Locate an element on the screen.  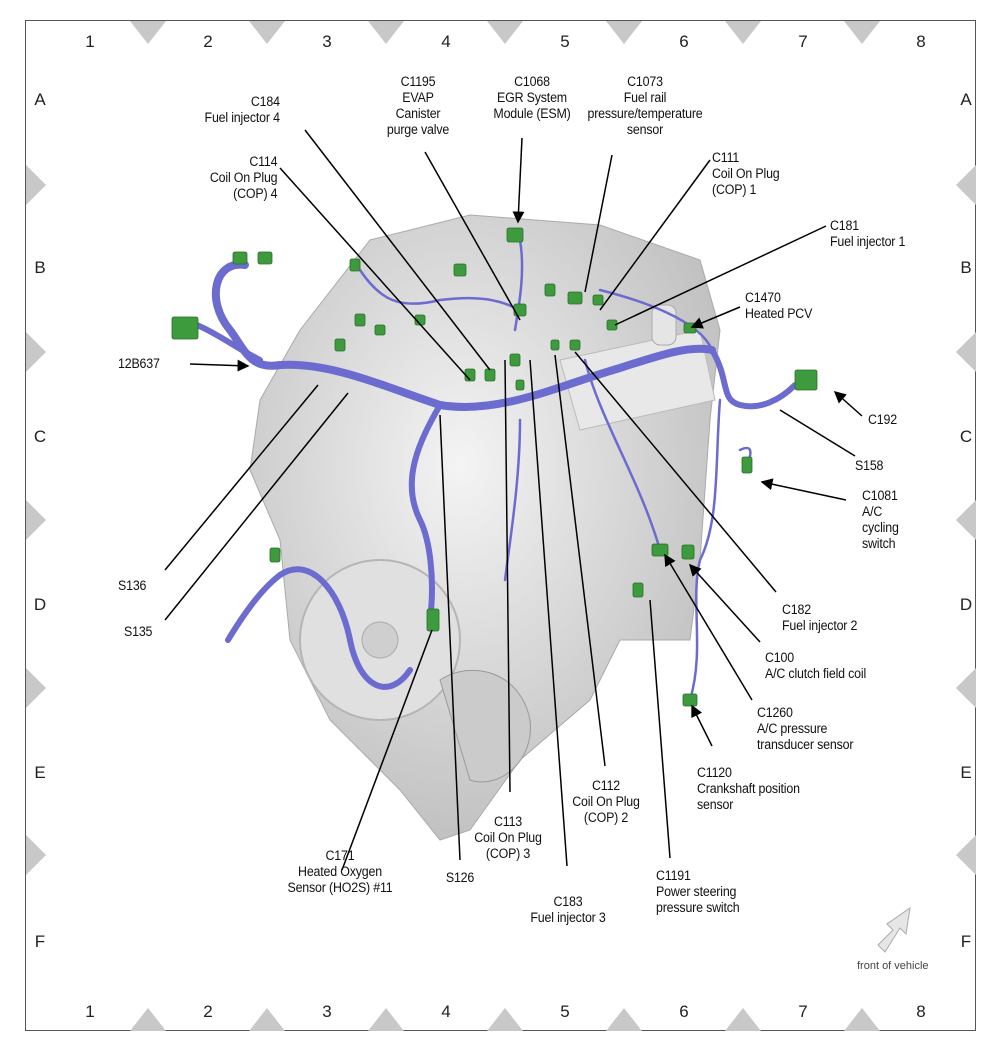
callout-description: pressure/temperature is located at coordinates (645, 113).